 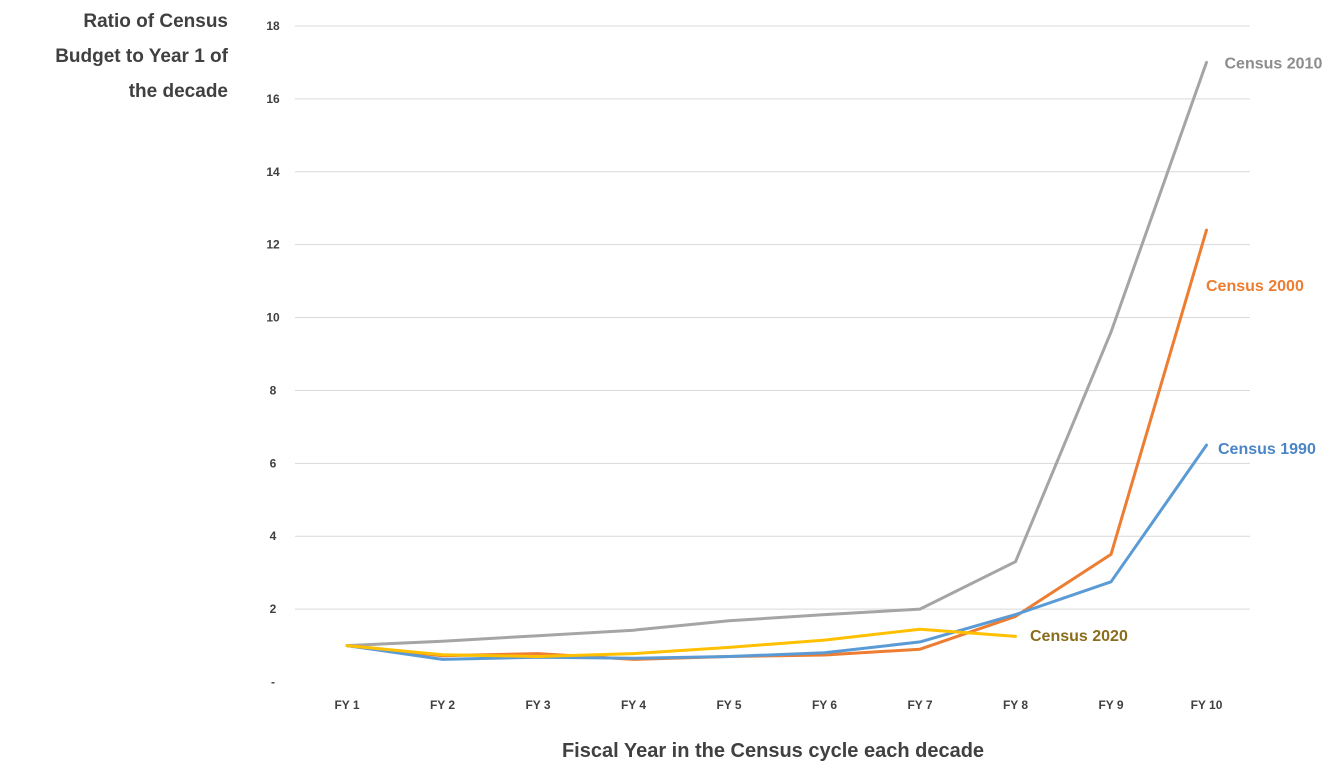 I want to click on x-tick-label: FY 2, so click(x=442, y=705).